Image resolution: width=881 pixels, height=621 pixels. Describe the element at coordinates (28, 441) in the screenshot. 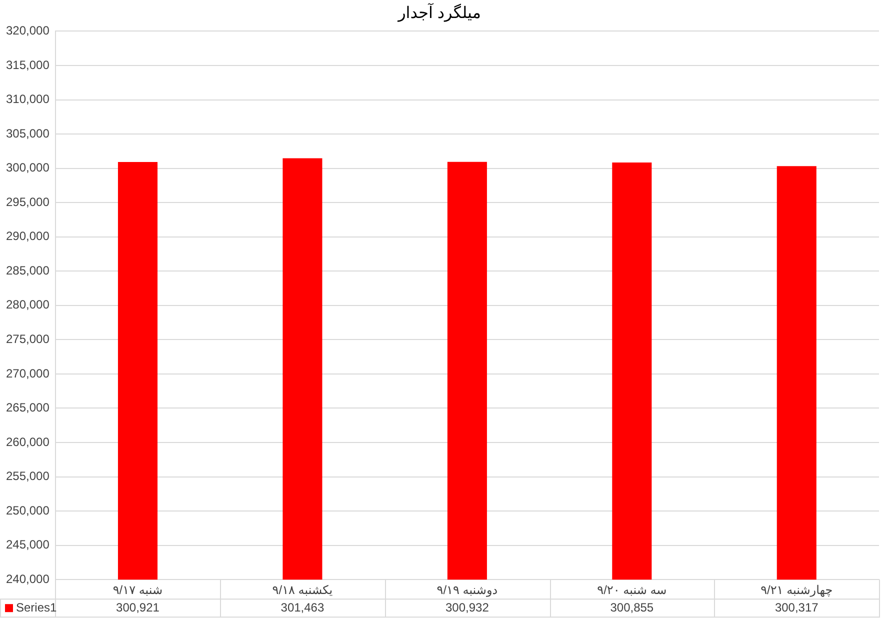

I see `y-tick-label: 260,000` at that location.